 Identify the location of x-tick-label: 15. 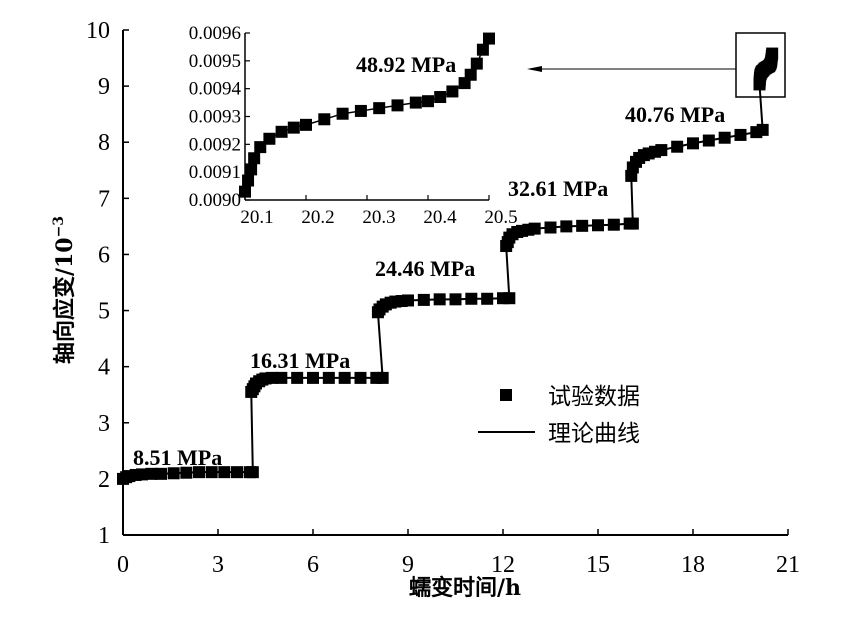
(598, 565).